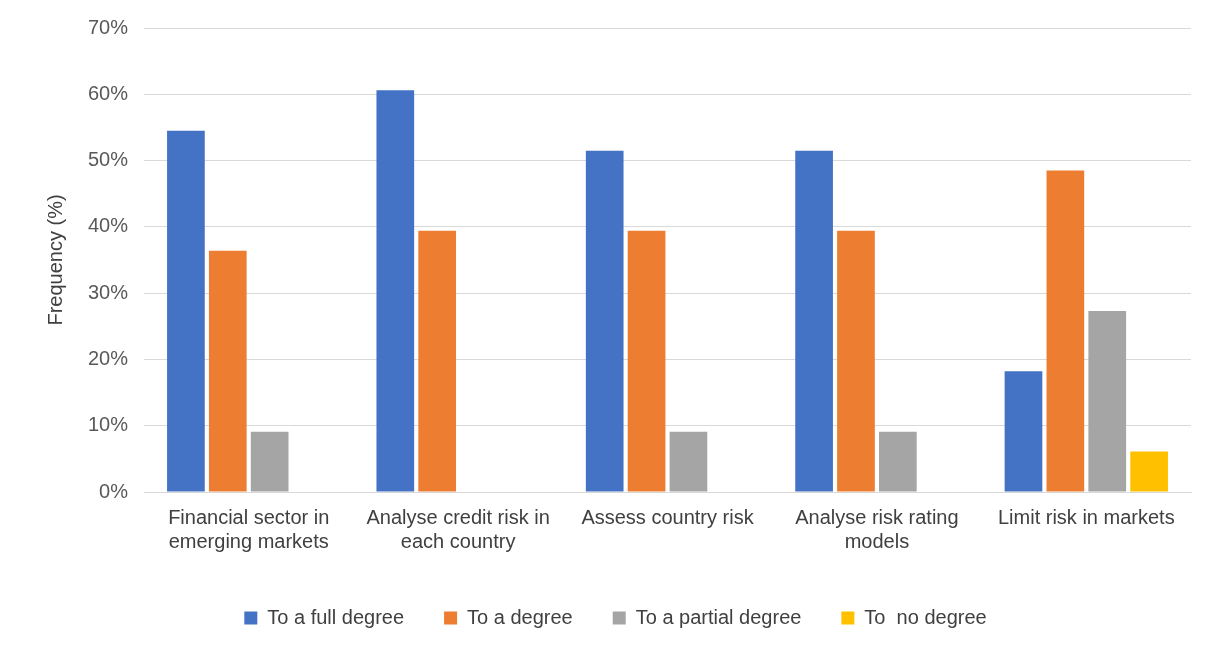  Describe the element at coordinates (108, 225) in the screenshot. I see `y-tick-label: 40%` at that location.